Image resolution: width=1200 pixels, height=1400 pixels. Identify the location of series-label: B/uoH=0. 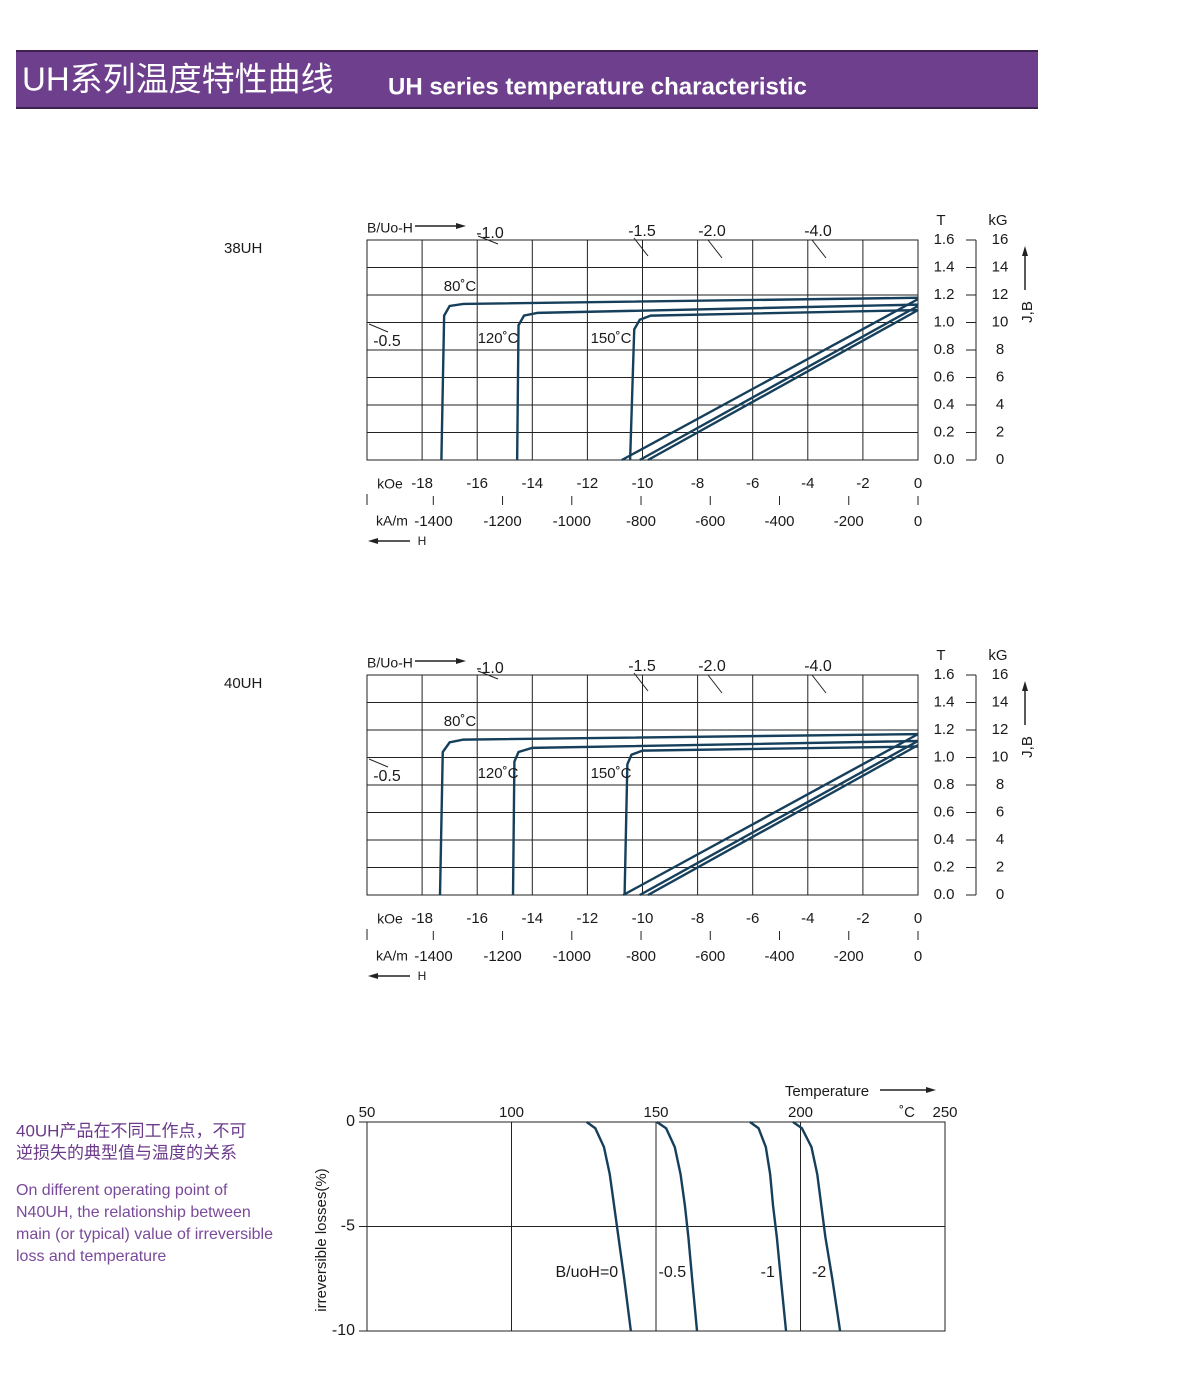
(586, 1272).